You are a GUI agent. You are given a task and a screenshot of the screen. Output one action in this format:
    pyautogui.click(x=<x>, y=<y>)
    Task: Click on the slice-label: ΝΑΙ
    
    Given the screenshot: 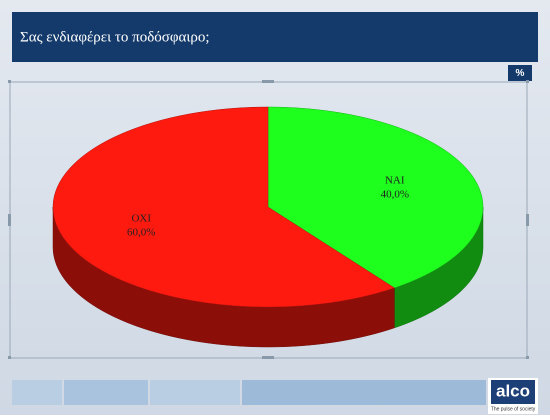 What is the action you would take?
    pyautogui.click(x=395, y=180)
    